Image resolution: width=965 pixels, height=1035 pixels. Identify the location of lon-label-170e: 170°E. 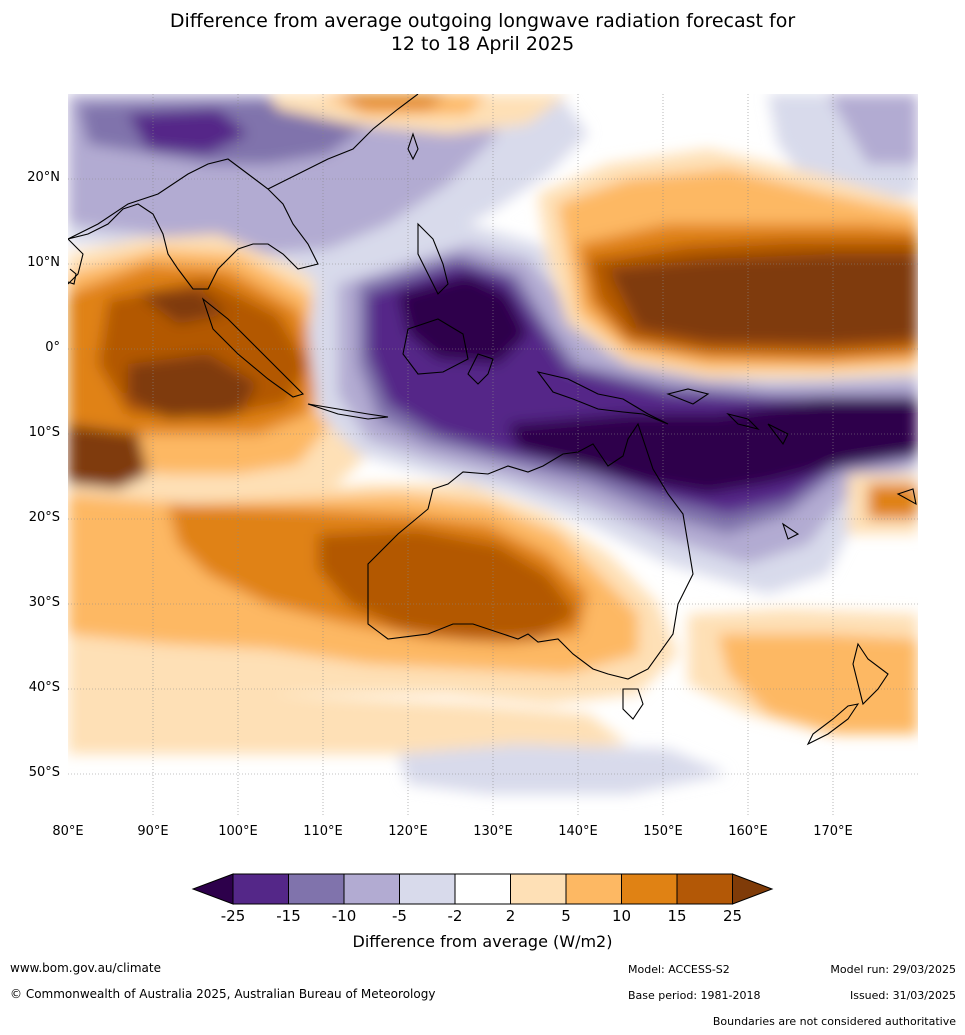
(833, 831).